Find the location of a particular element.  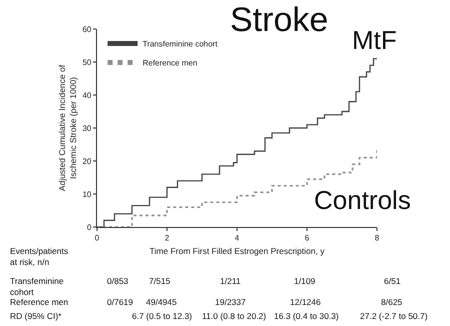

text: Events/patients at risk, n/n is located at coordinates (39, 257).